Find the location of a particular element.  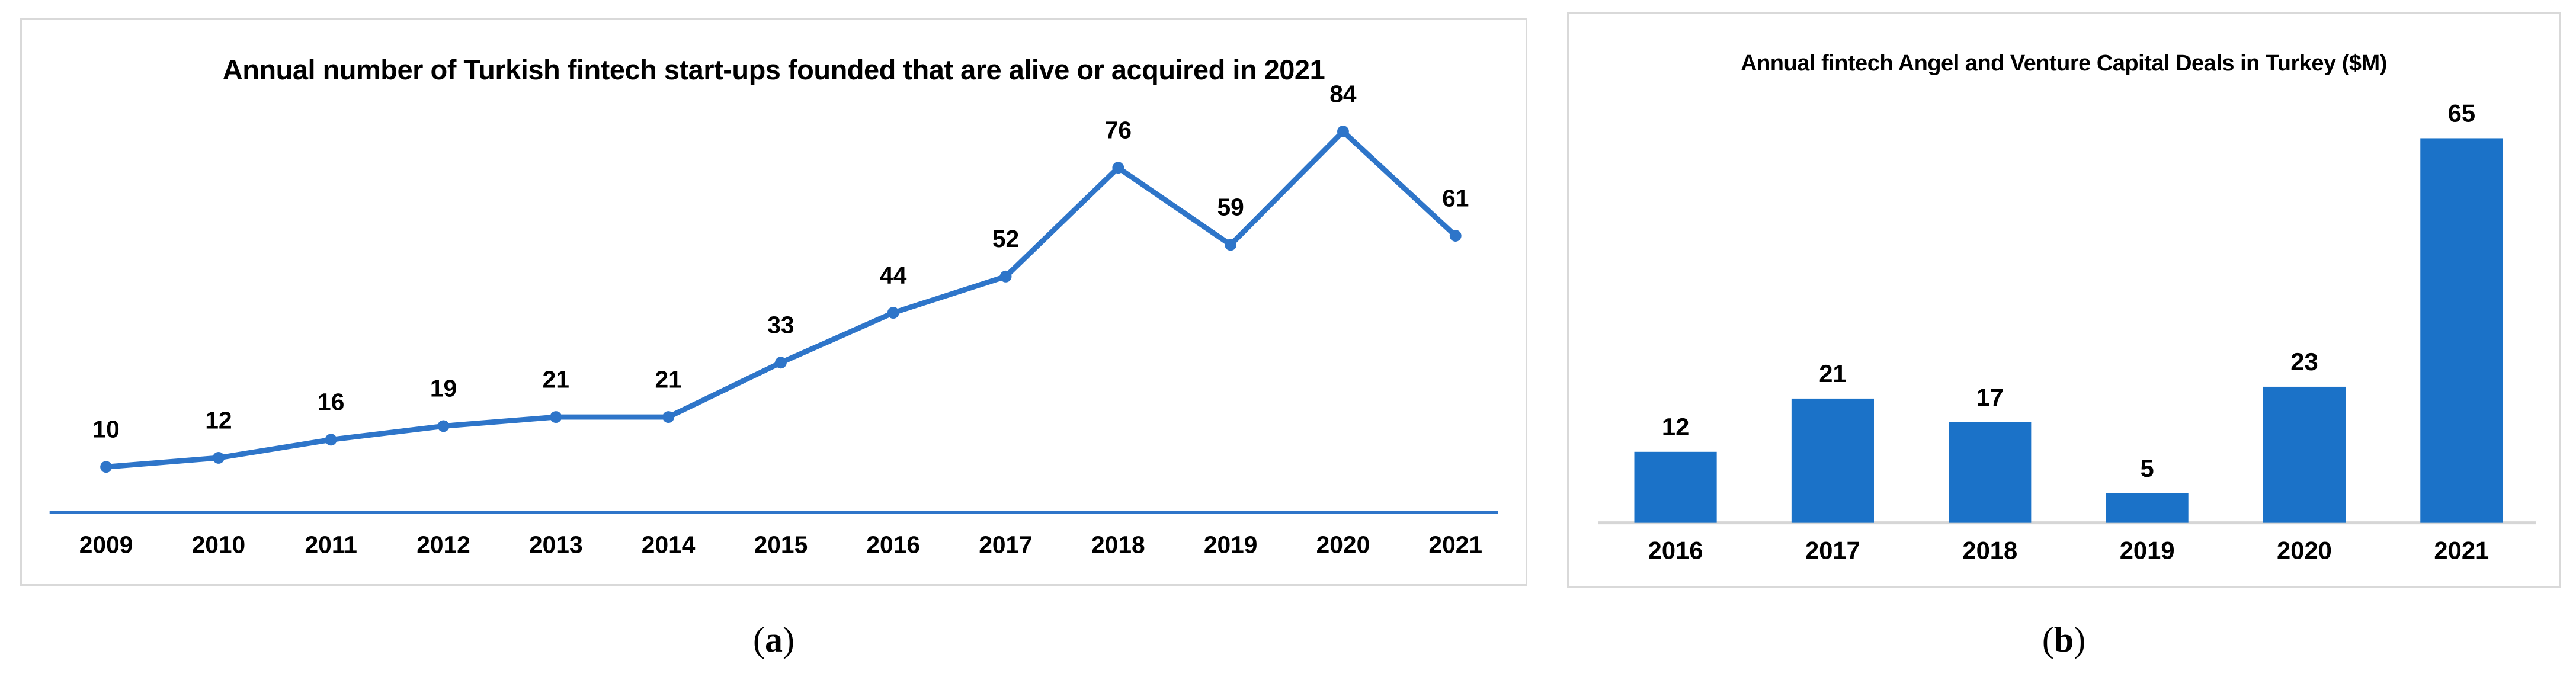

line-point-2013 is located at coordinates (556, 417).